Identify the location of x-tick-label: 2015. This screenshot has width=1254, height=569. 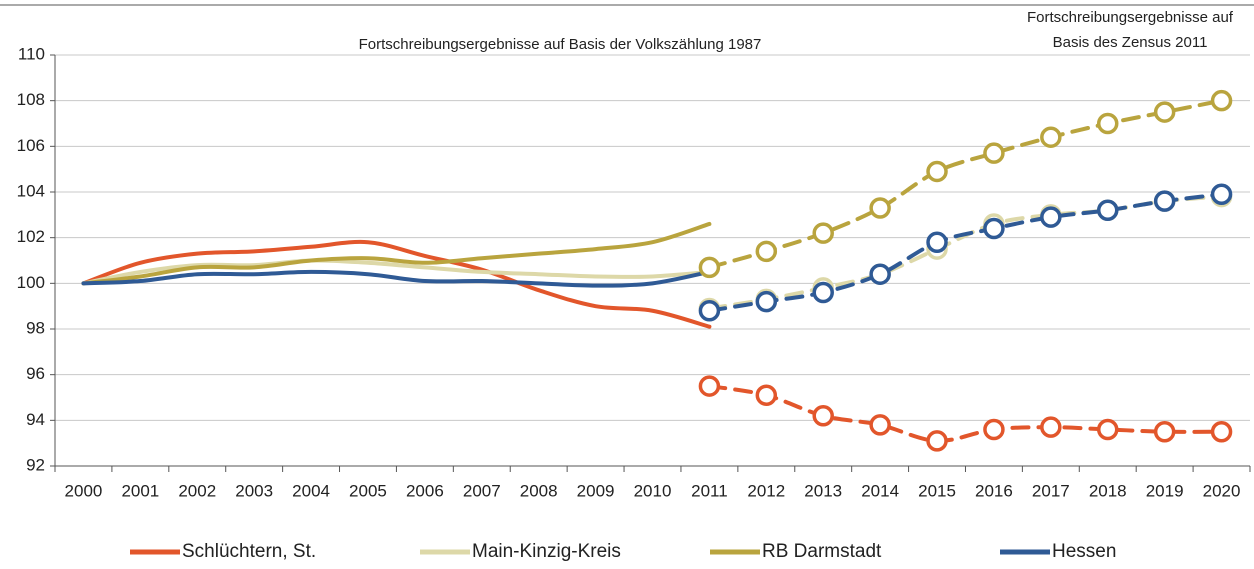
(937, 490).